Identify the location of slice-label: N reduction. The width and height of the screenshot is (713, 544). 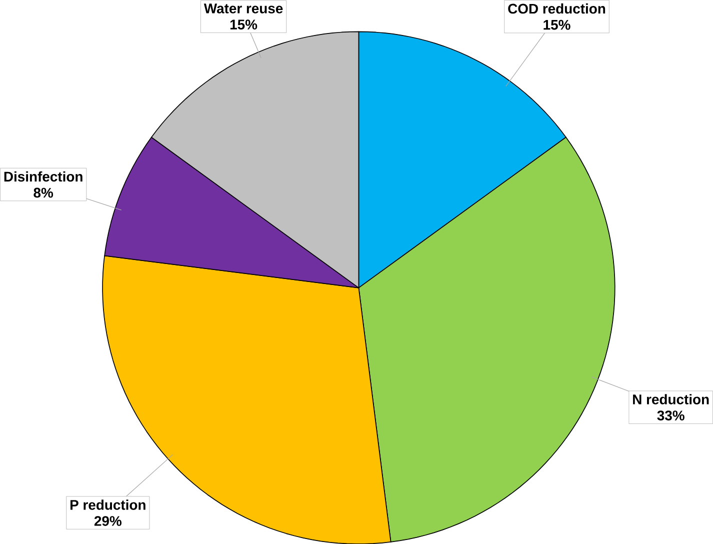
(671, 399).